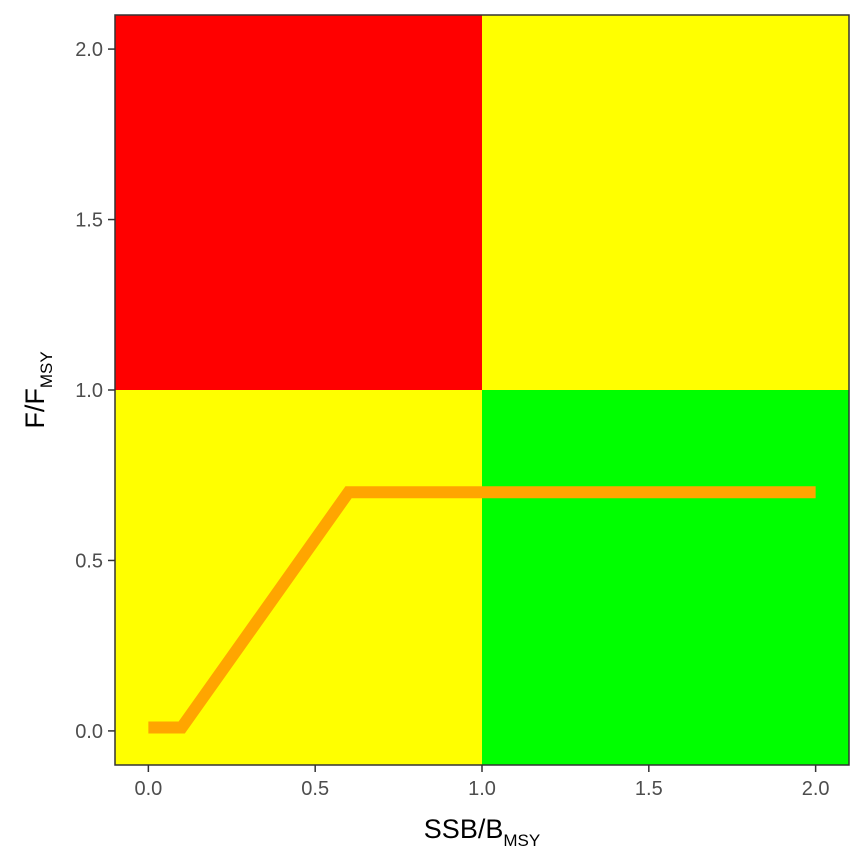 The image size is (864, 864). I want to click on x-axis-title-sub: MSY, so click(521, 840).